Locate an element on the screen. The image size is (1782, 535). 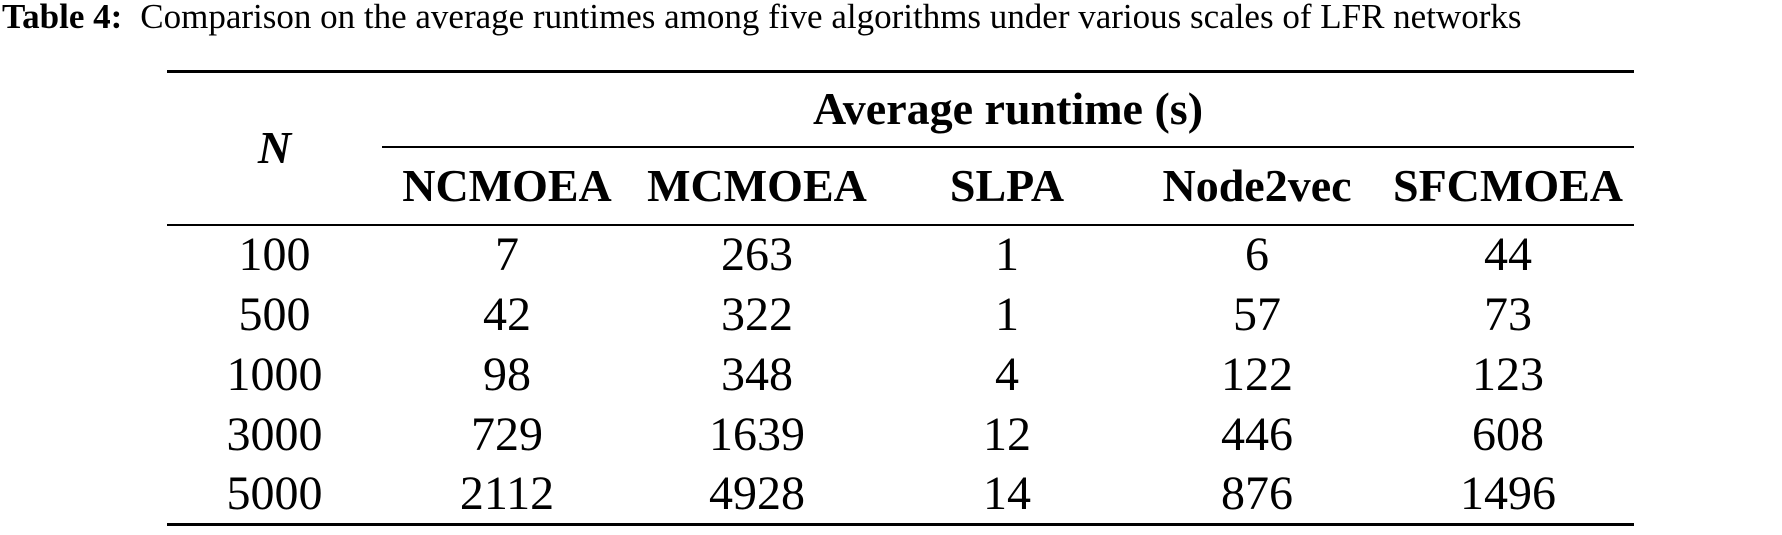
row-n-cell: 1000 is located at coordinates (274, 374).